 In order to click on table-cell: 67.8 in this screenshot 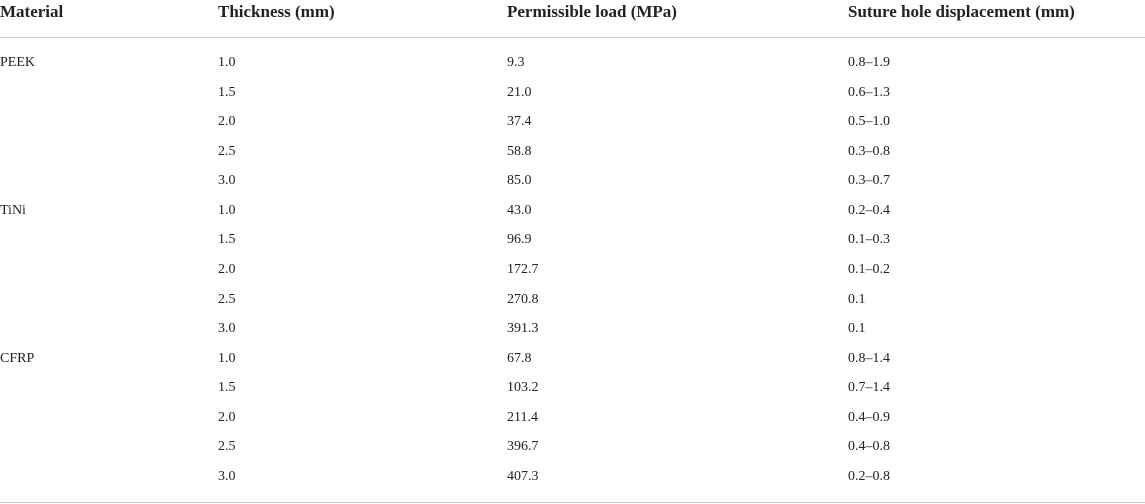, I will do `click(519, 358)`.